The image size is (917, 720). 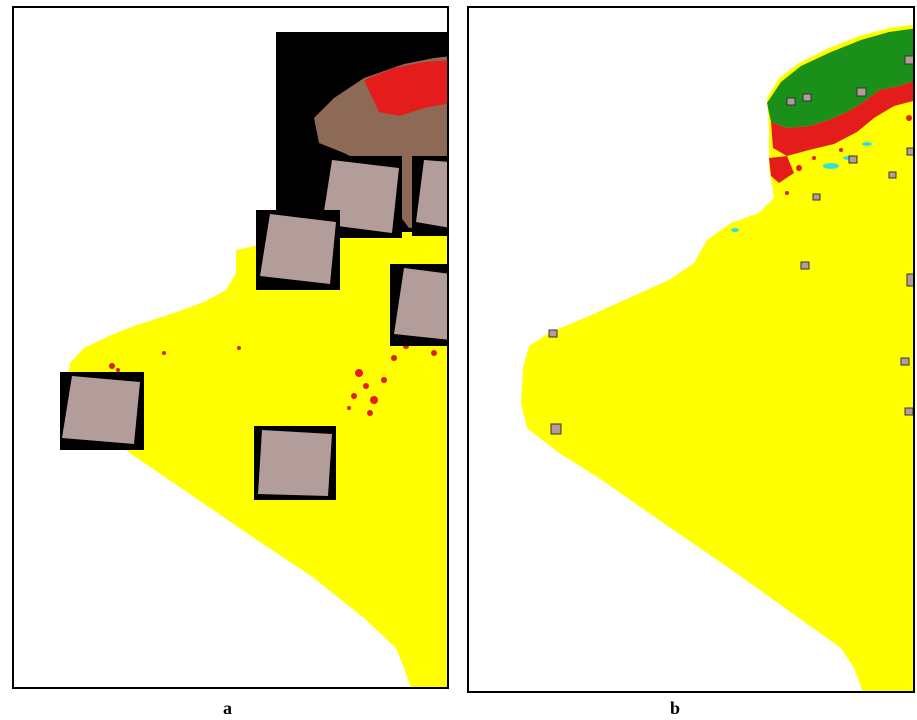 What do you see at coordinates (840, 78) in the screenshot?
I see `dense-vegetation-b` at bounding box center [840, 78].